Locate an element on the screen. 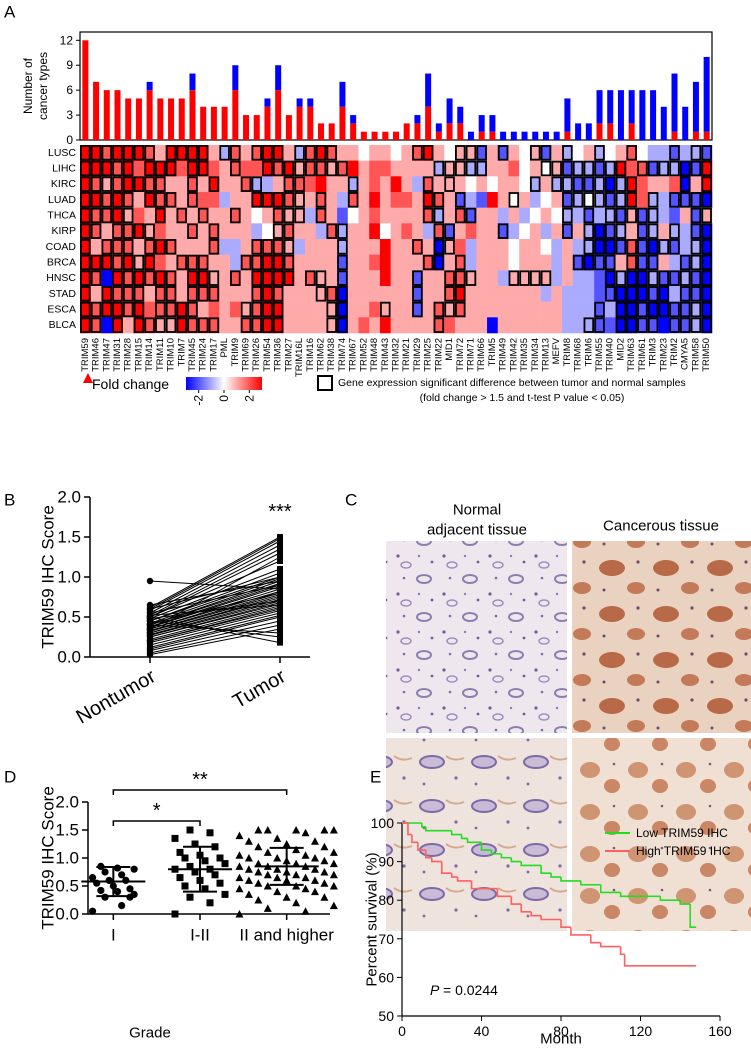 Image resolution: width=751 pixels, height=1049 pixels. panel-label: B is located at coordinates (9, 500).